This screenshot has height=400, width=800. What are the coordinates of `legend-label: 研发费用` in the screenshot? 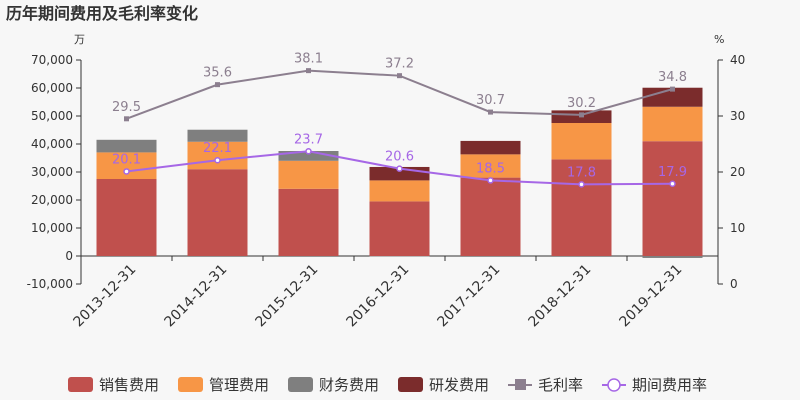 It's located at (459, 385).